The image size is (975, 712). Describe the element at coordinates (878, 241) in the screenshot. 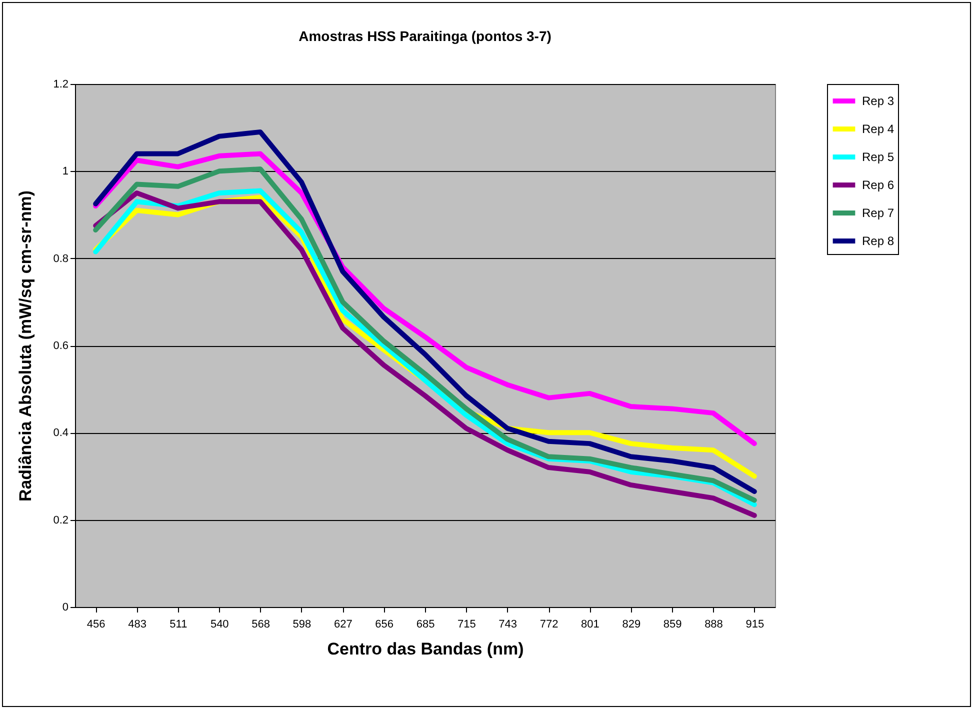

I see `legend-label: Rep 8` at that location.